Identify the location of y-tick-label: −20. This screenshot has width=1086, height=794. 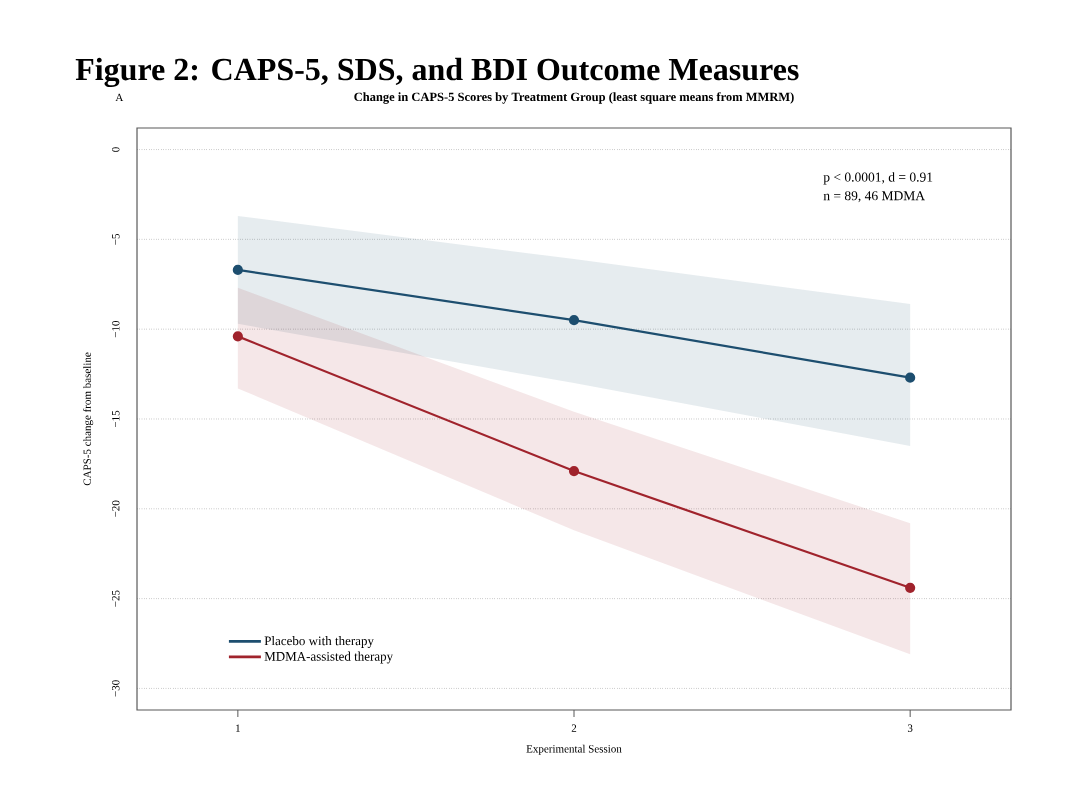
(116, 508).